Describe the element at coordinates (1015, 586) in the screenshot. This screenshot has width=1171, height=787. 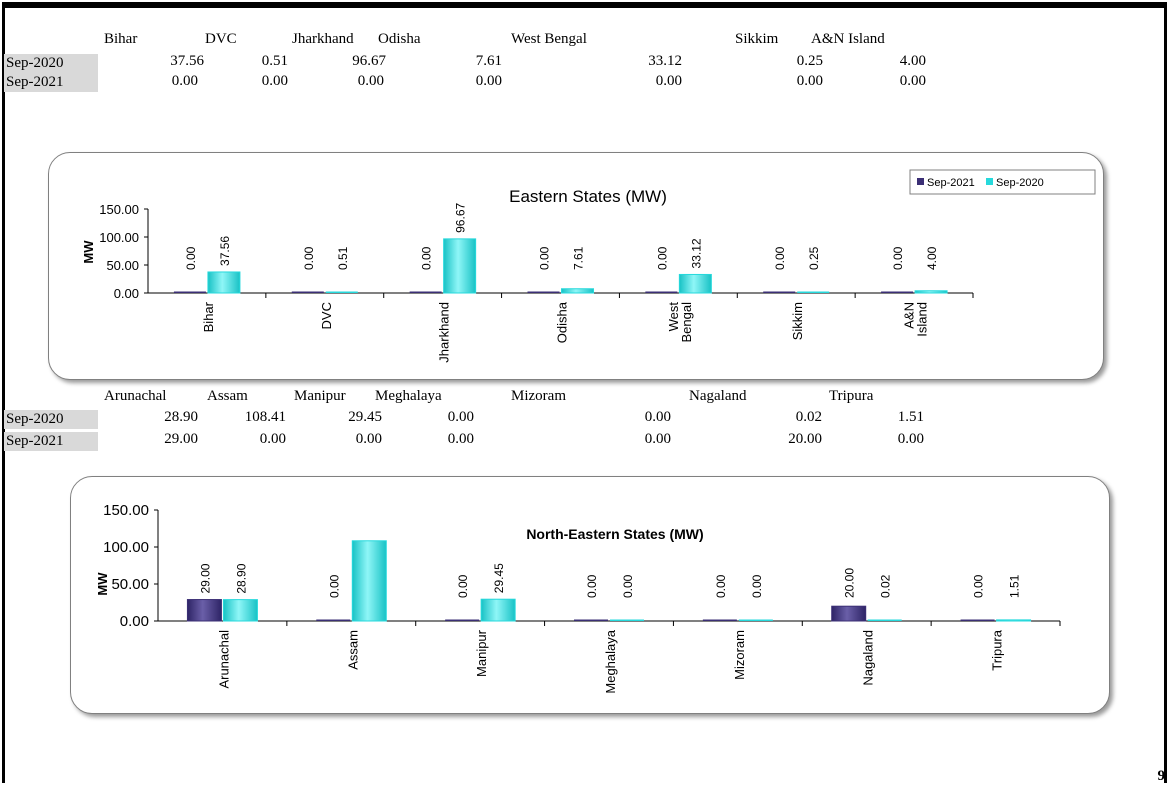
I see `data-label: 1.51` at that location.